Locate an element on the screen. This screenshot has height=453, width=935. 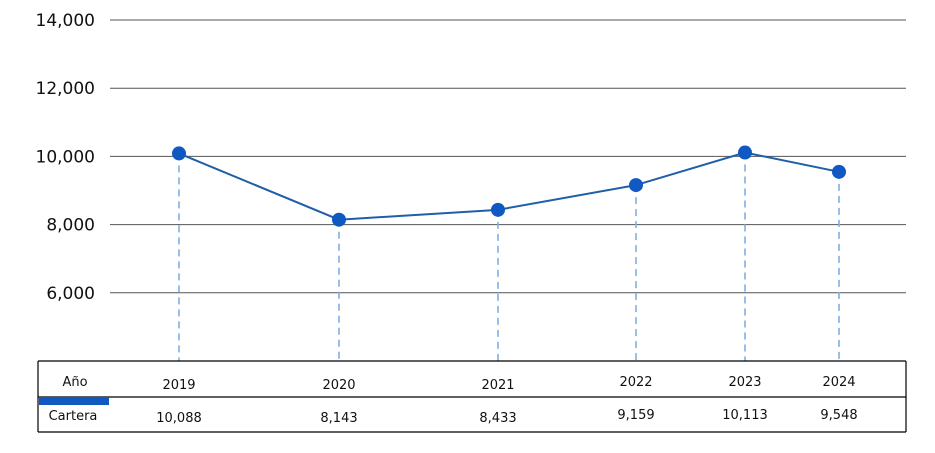
x-category-label: 2019 is located at coordinates (178, 385).